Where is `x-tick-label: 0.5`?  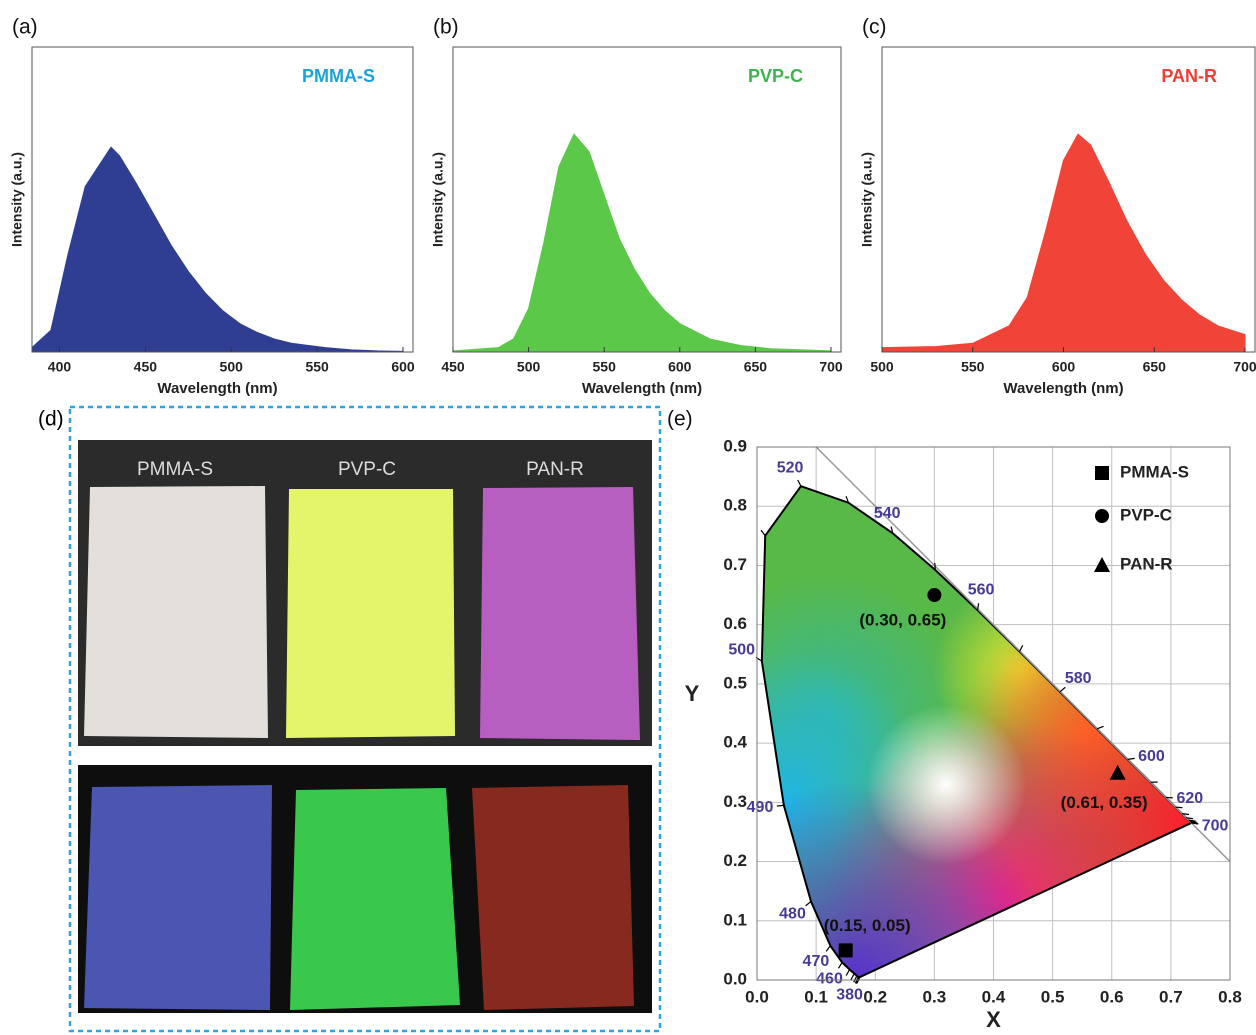
x-tick-label: 0.5 is located at coordinates (1053, 996).